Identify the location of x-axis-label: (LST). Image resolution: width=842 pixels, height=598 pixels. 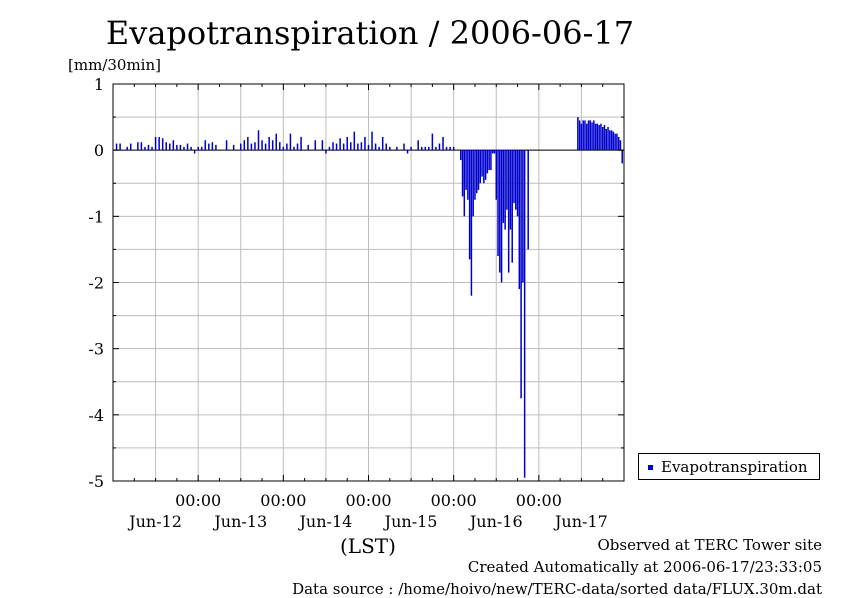
(368, 546).